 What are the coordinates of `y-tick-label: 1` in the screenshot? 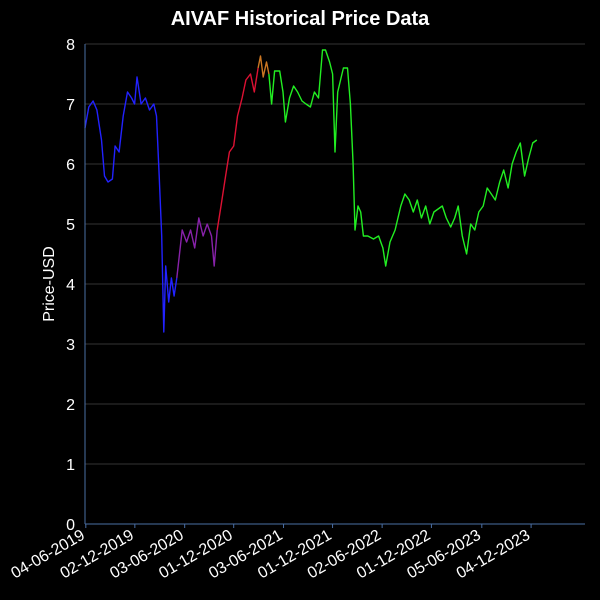 It's located at (70, 465).